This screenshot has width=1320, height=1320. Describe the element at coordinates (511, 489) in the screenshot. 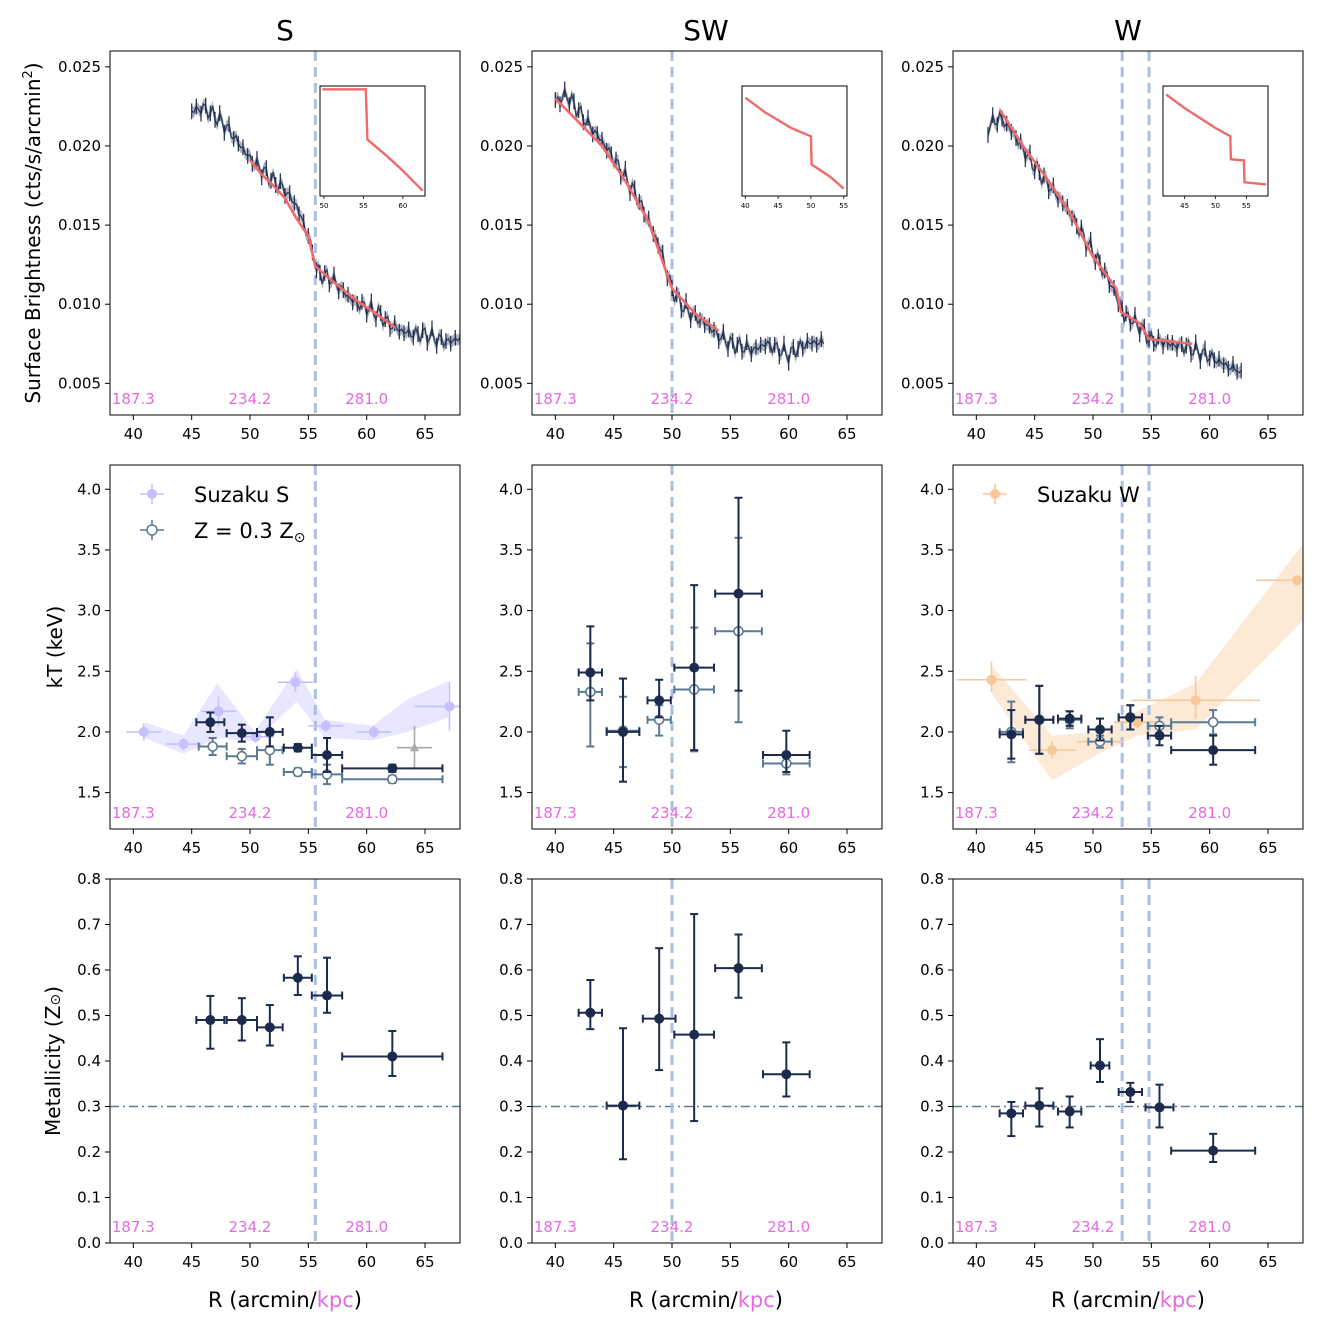

I see `SW-temperature-ytick-label: 4.0` at that location.